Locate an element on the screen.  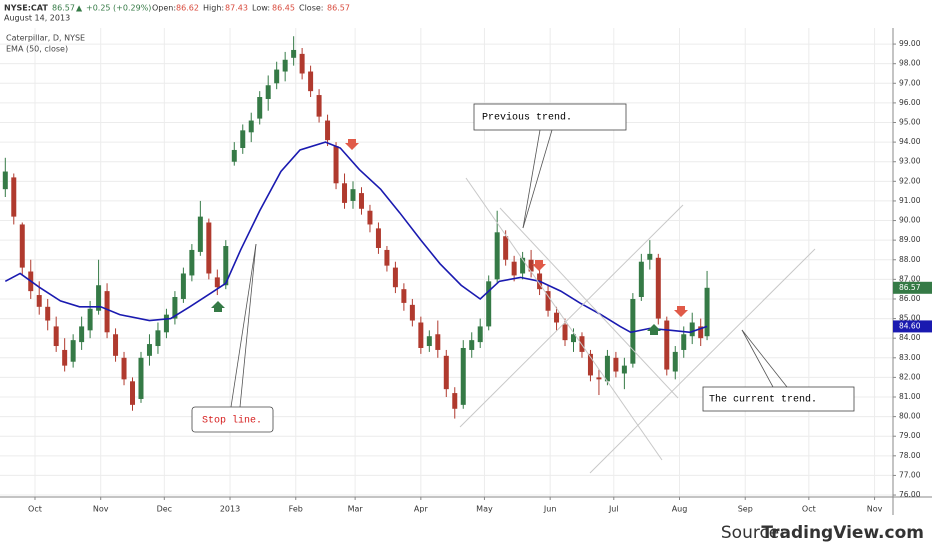
price-tag is located at coordinates (912, 287).